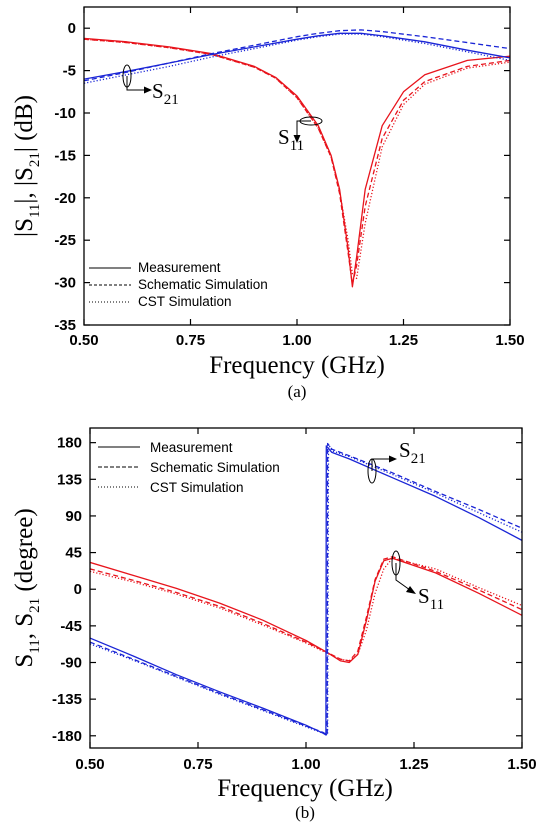  I want to click on panel-b-caption: (b), so click(305, 812).